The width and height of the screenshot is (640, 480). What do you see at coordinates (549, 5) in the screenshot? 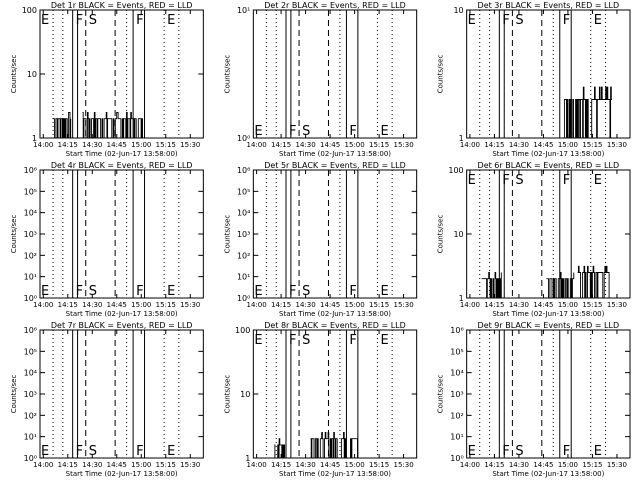
I see `panel-title: Det 3r BLACK = Events, RED = LLD` at bounding box center [549, 5].